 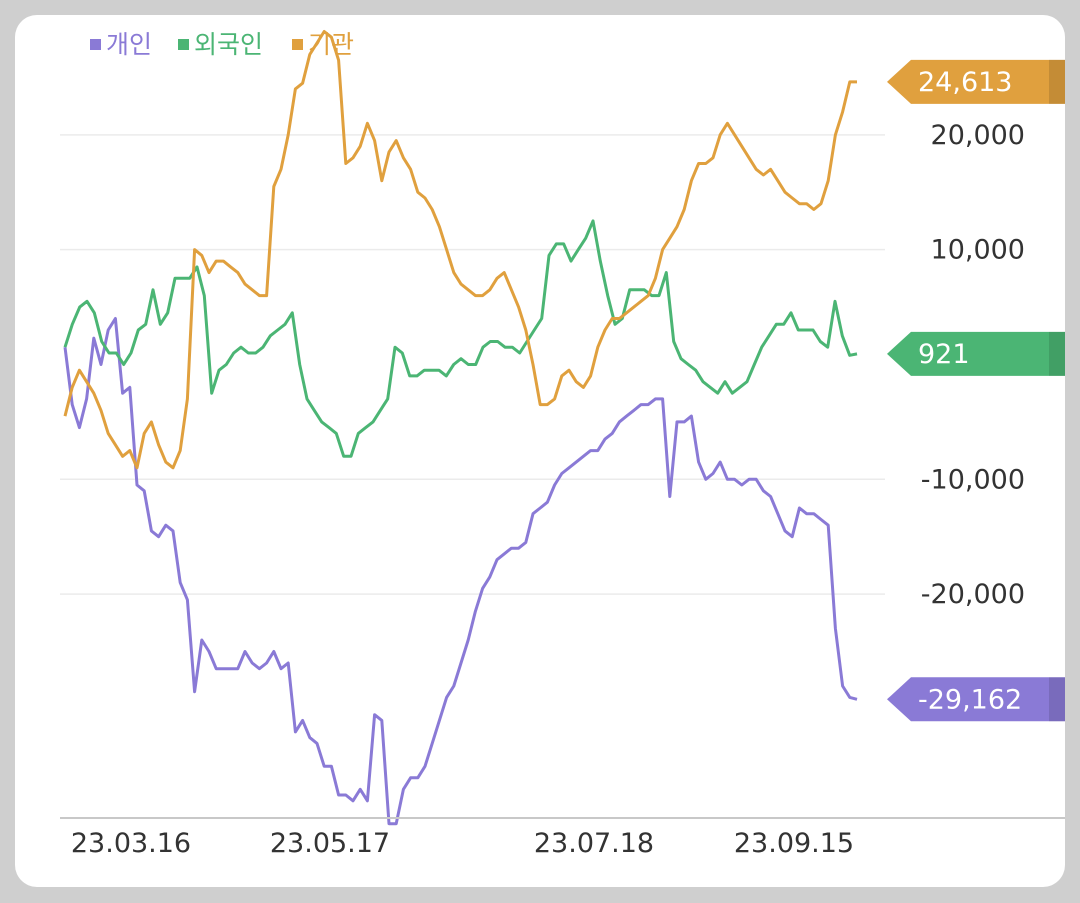 What do you see at coordinates (973, 594) in the screenshot?
I see `y-tick-label: -20,000` at bounding box center [973, 594].